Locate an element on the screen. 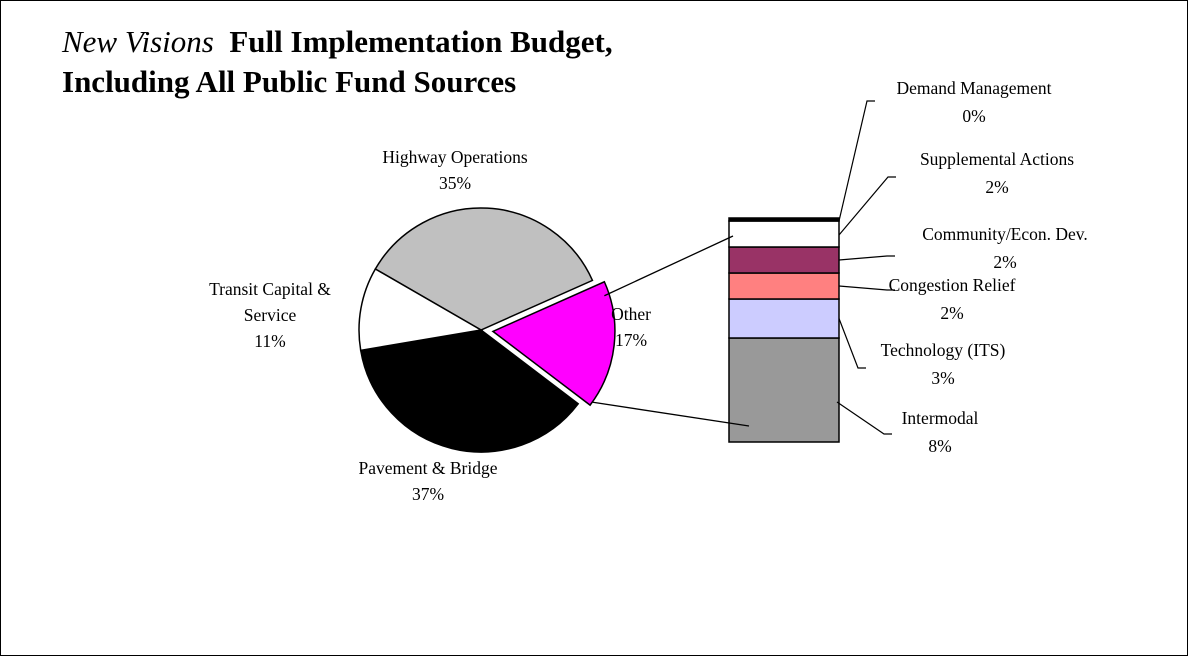  pie-label-pavement-bridge: Pavement & Bridge is located at coordinates (427, 468).